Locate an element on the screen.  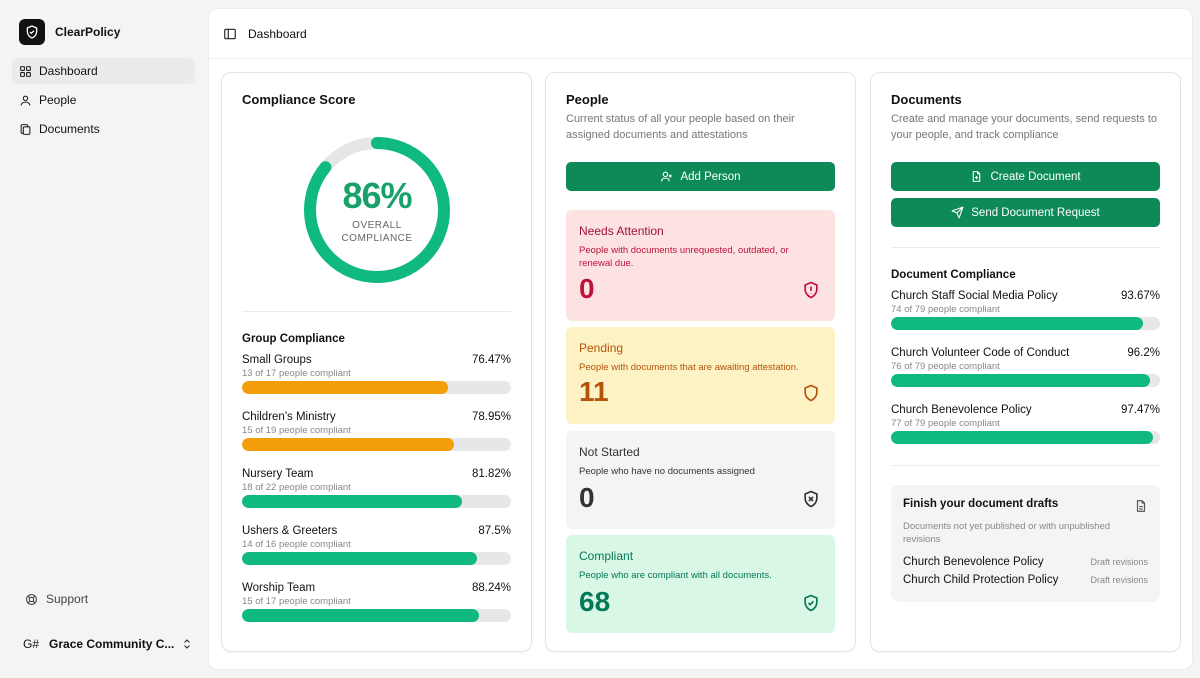
row-subtitle: 14 of 16 people compliant is located at coordinates (296, 544).